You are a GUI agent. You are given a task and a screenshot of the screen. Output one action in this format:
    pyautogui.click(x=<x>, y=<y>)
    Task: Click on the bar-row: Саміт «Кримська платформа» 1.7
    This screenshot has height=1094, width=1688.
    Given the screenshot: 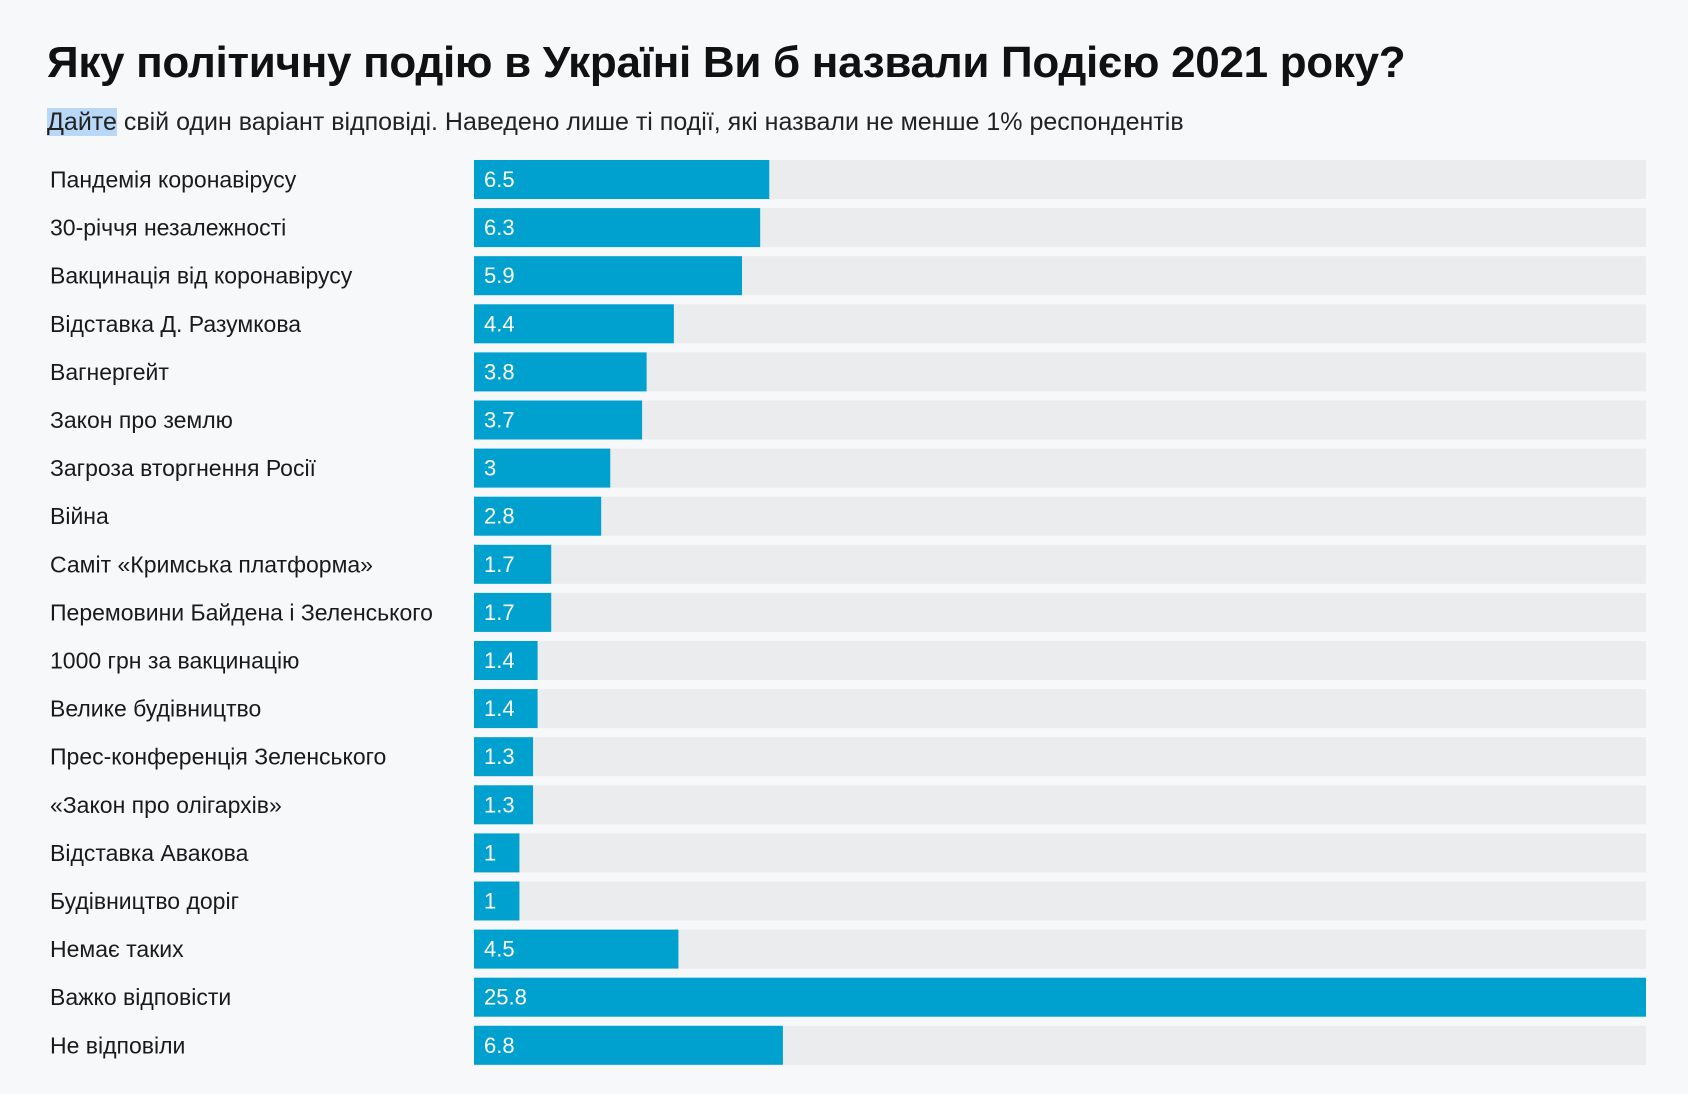 What is the action you would take?
    pyautogui.click(x=848, y=564)
    